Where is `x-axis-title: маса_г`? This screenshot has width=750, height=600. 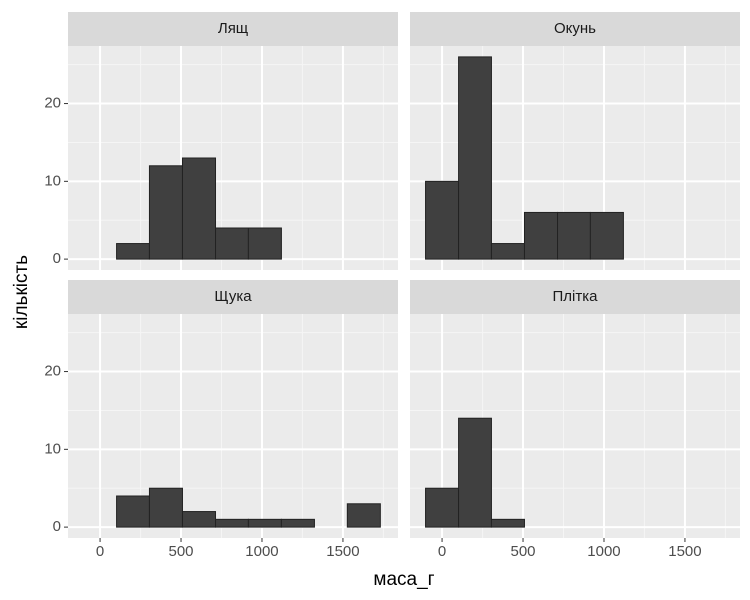
x-axis-title: маса_г is located at coordinates (403, 579).